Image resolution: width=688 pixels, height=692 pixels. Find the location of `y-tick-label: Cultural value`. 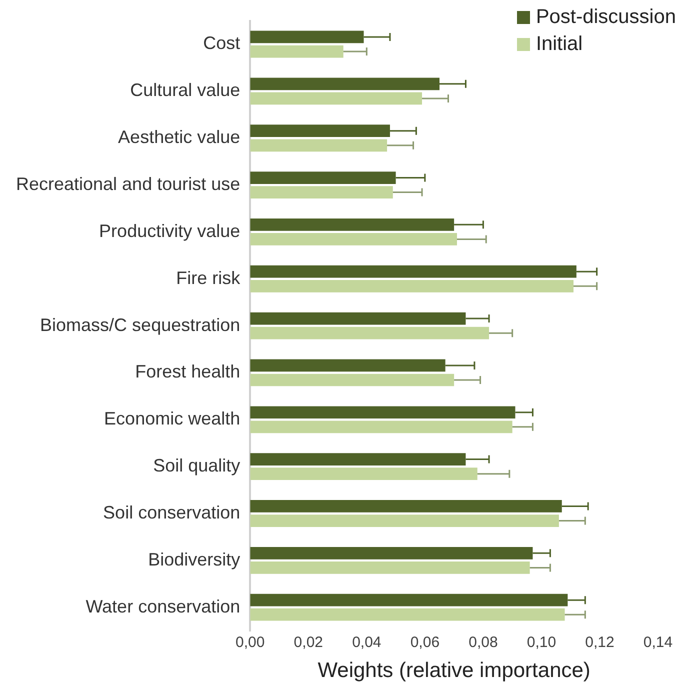

y-tick-label: Cultural value is located at coordinates (185, 90).